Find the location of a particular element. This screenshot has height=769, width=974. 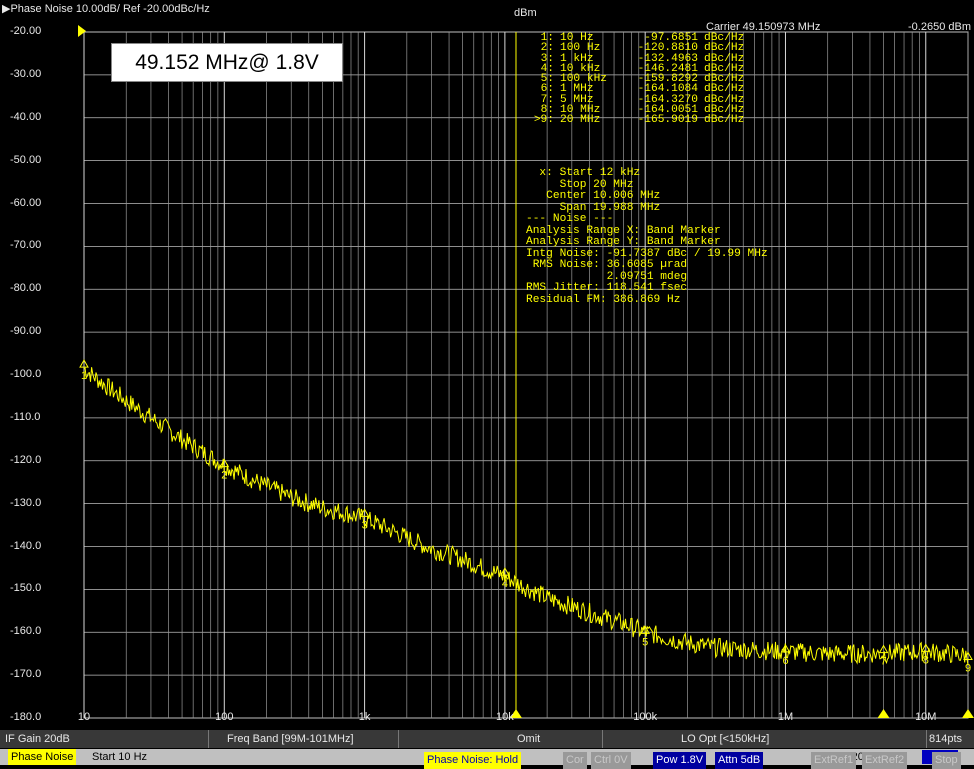

noise-line: Residual FM: 386.869 Hz is located at coordinates (603, 299).